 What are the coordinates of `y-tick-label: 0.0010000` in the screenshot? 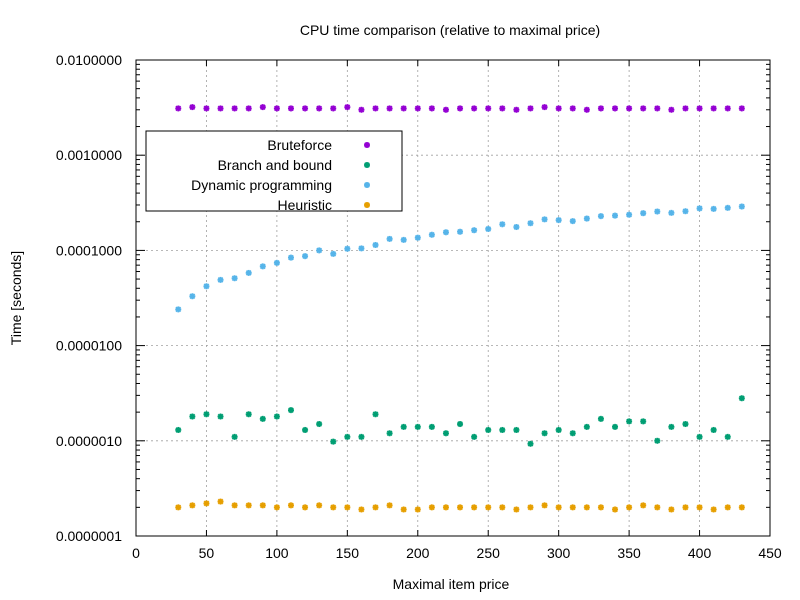 It's located at (89, 155).